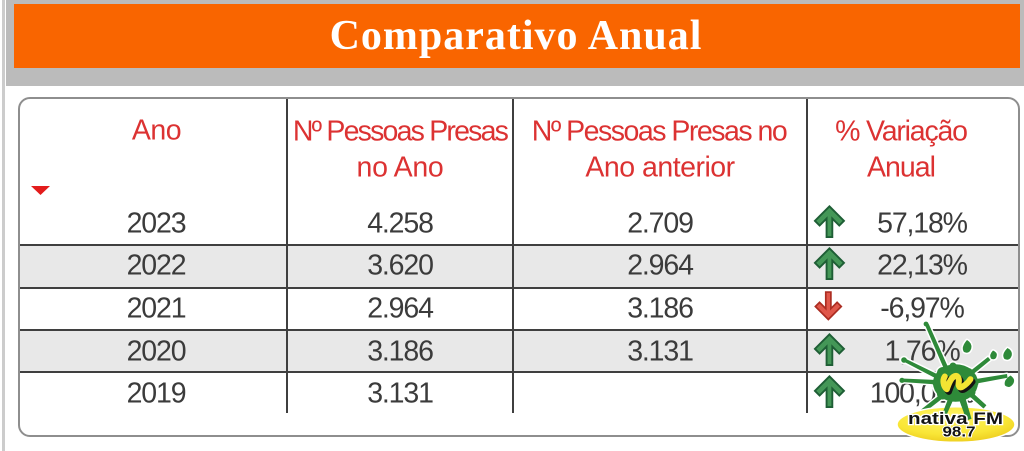 The image size is (1024, 451). I want to click on svg-text: 98.7, so click(959, 432).